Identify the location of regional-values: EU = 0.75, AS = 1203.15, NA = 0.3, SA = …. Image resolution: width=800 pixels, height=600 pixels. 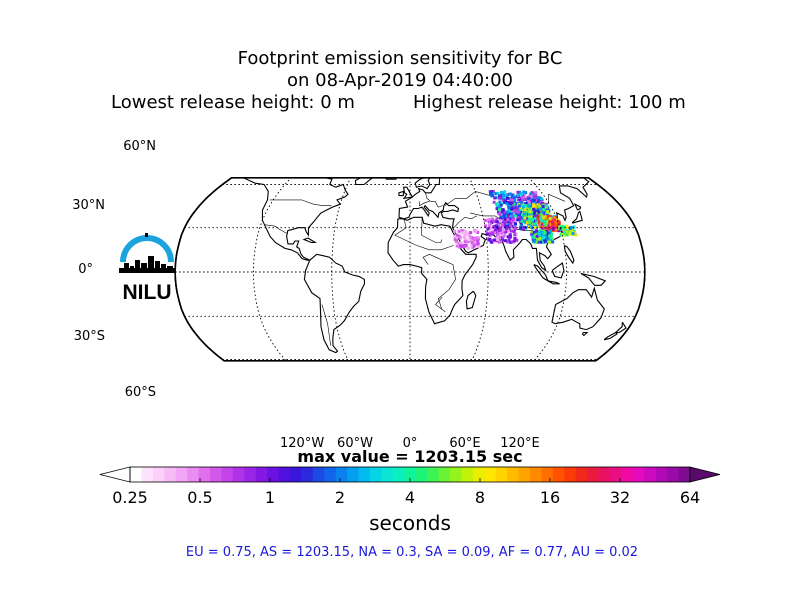
(412, 552).